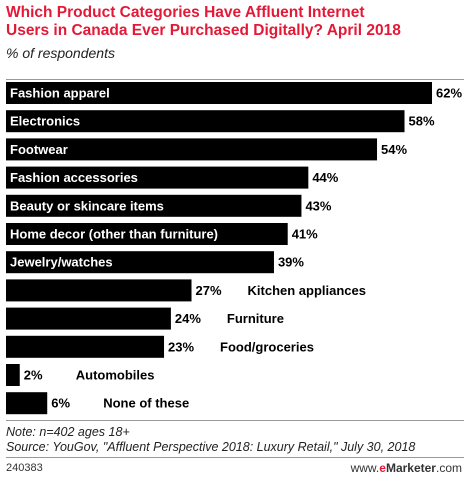 Image resolution: width=470 pixels, height=484 pixels. I want to click on category-label: Footwear, so click(39, 149).